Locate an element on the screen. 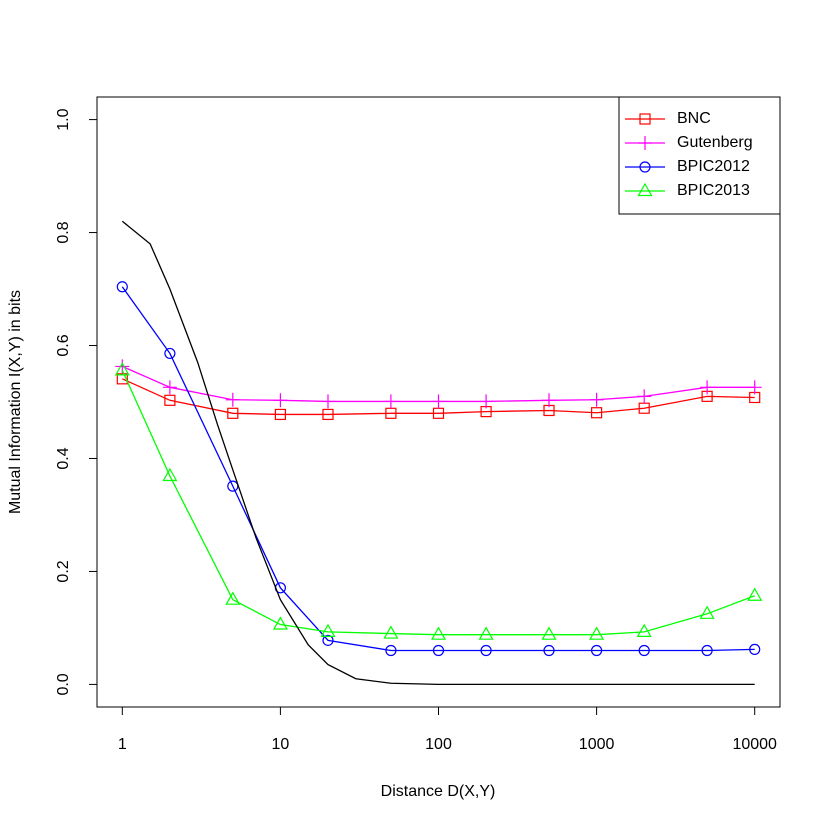 This screenshot has width=830, height=830. y-tick-label: 0.2 is located at coordinates (63, 571).